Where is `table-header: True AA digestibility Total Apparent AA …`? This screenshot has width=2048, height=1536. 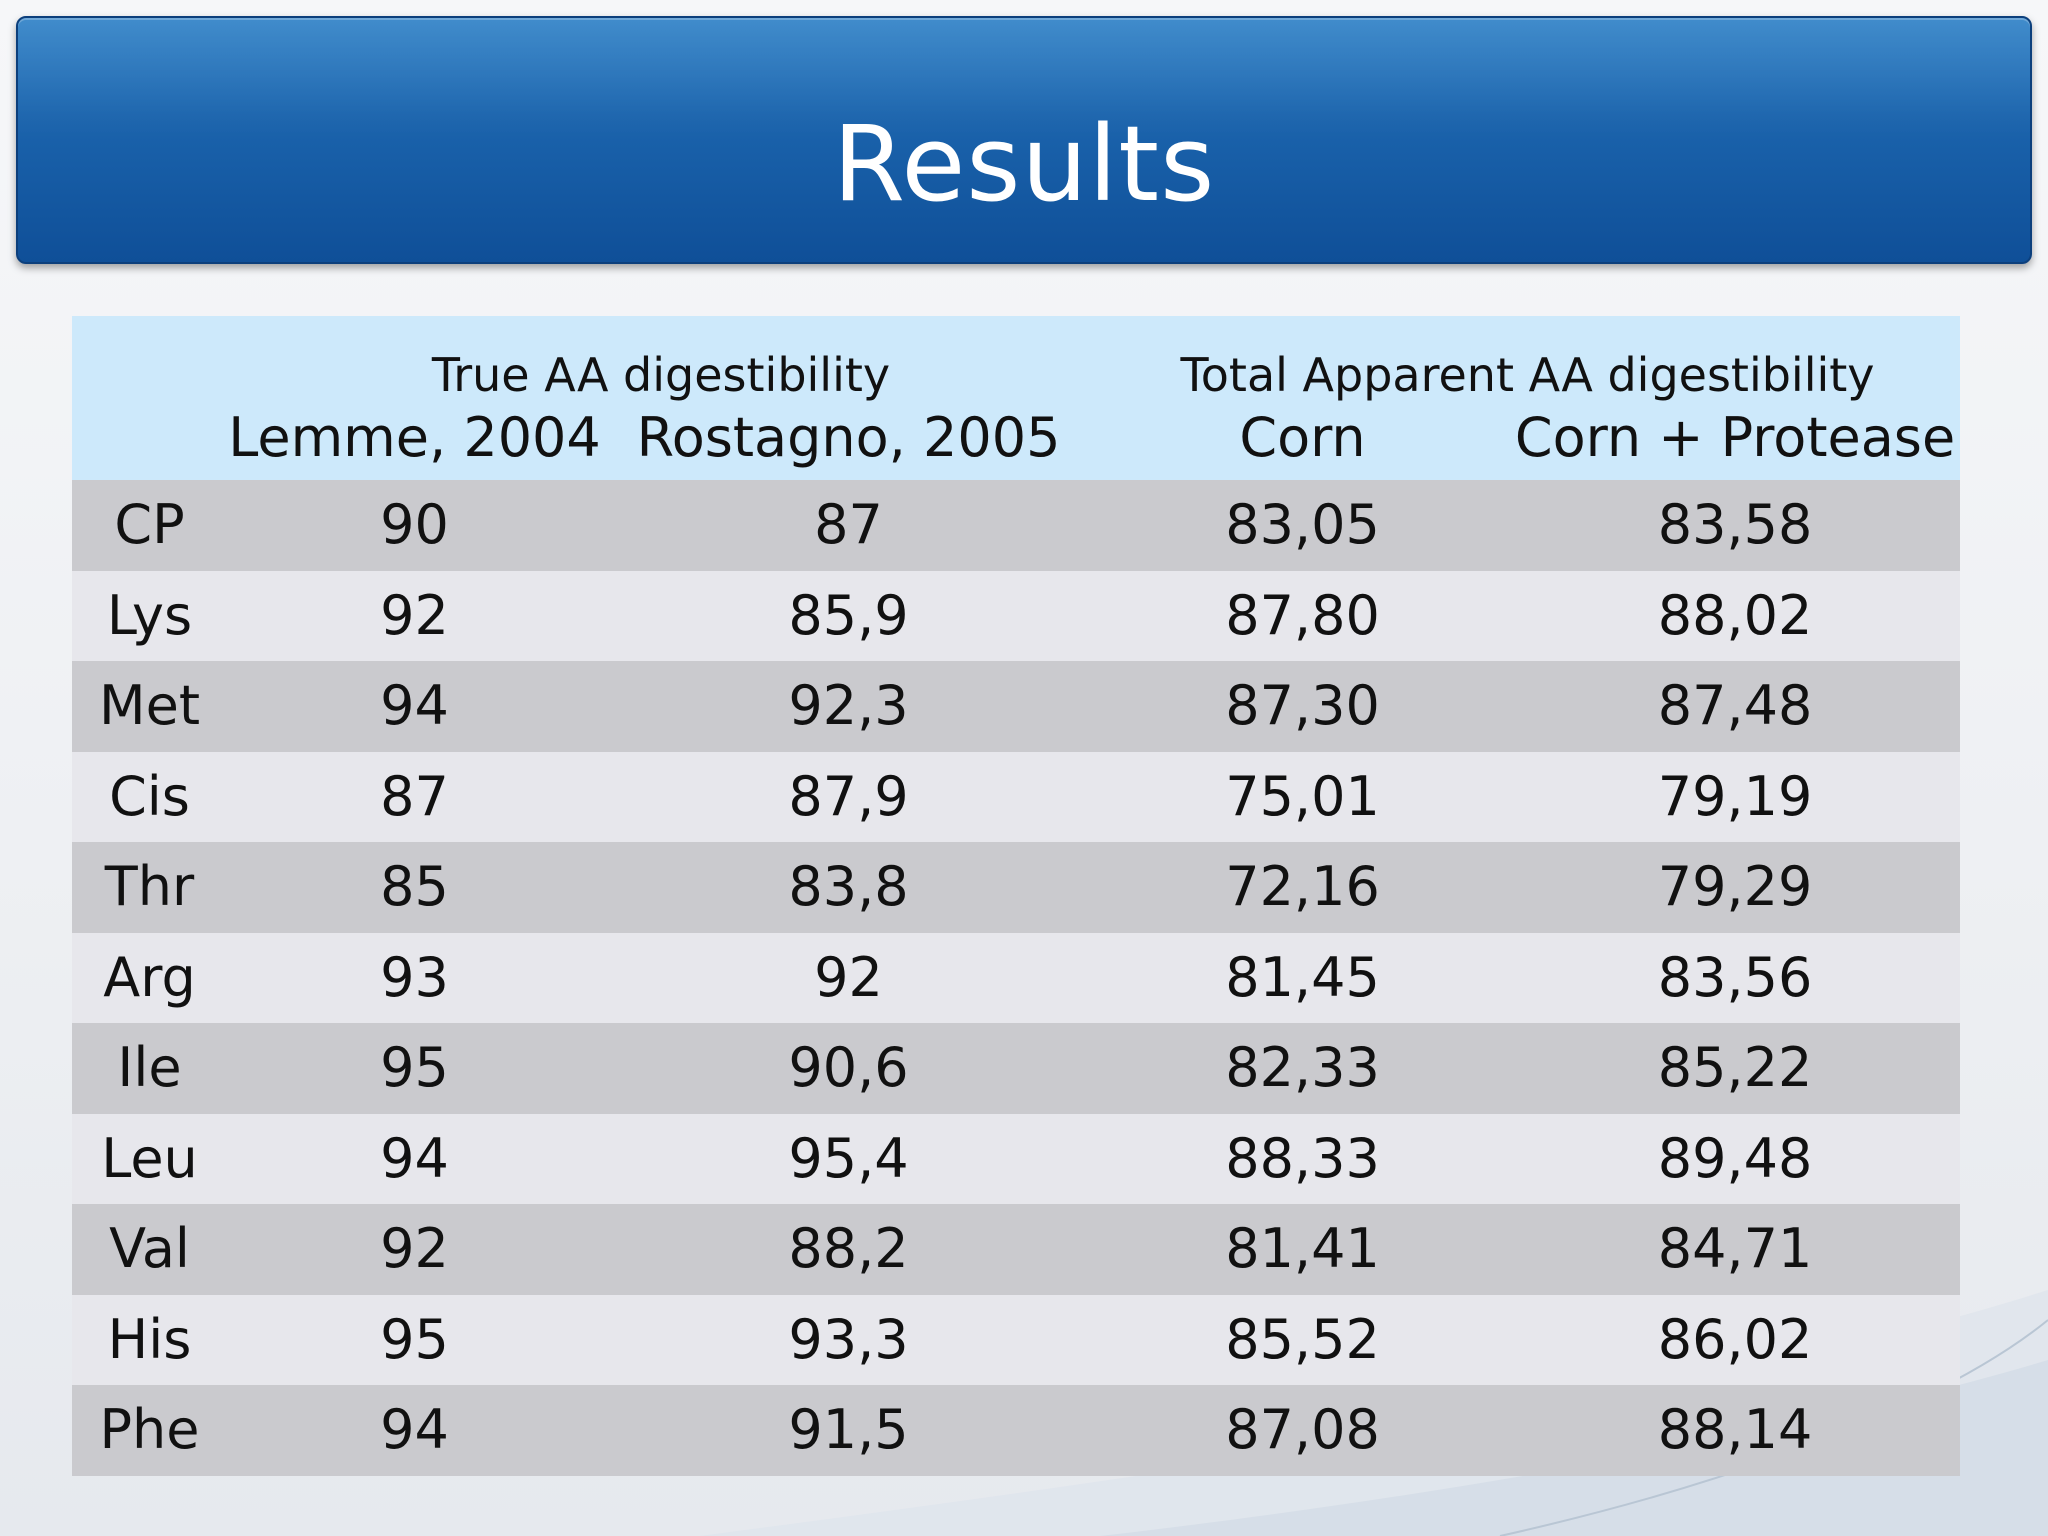
table-header: True AA digestibility Total Apparent AA … is located at coordinates (1016, 398).